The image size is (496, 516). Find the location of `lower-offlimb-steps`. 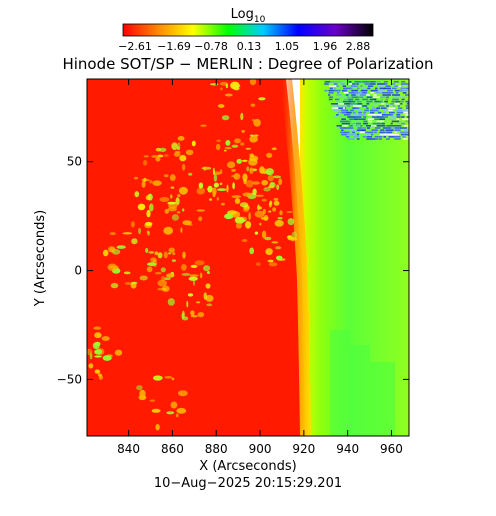

lower-offlimb-steps is located at coordinates (362, 383).